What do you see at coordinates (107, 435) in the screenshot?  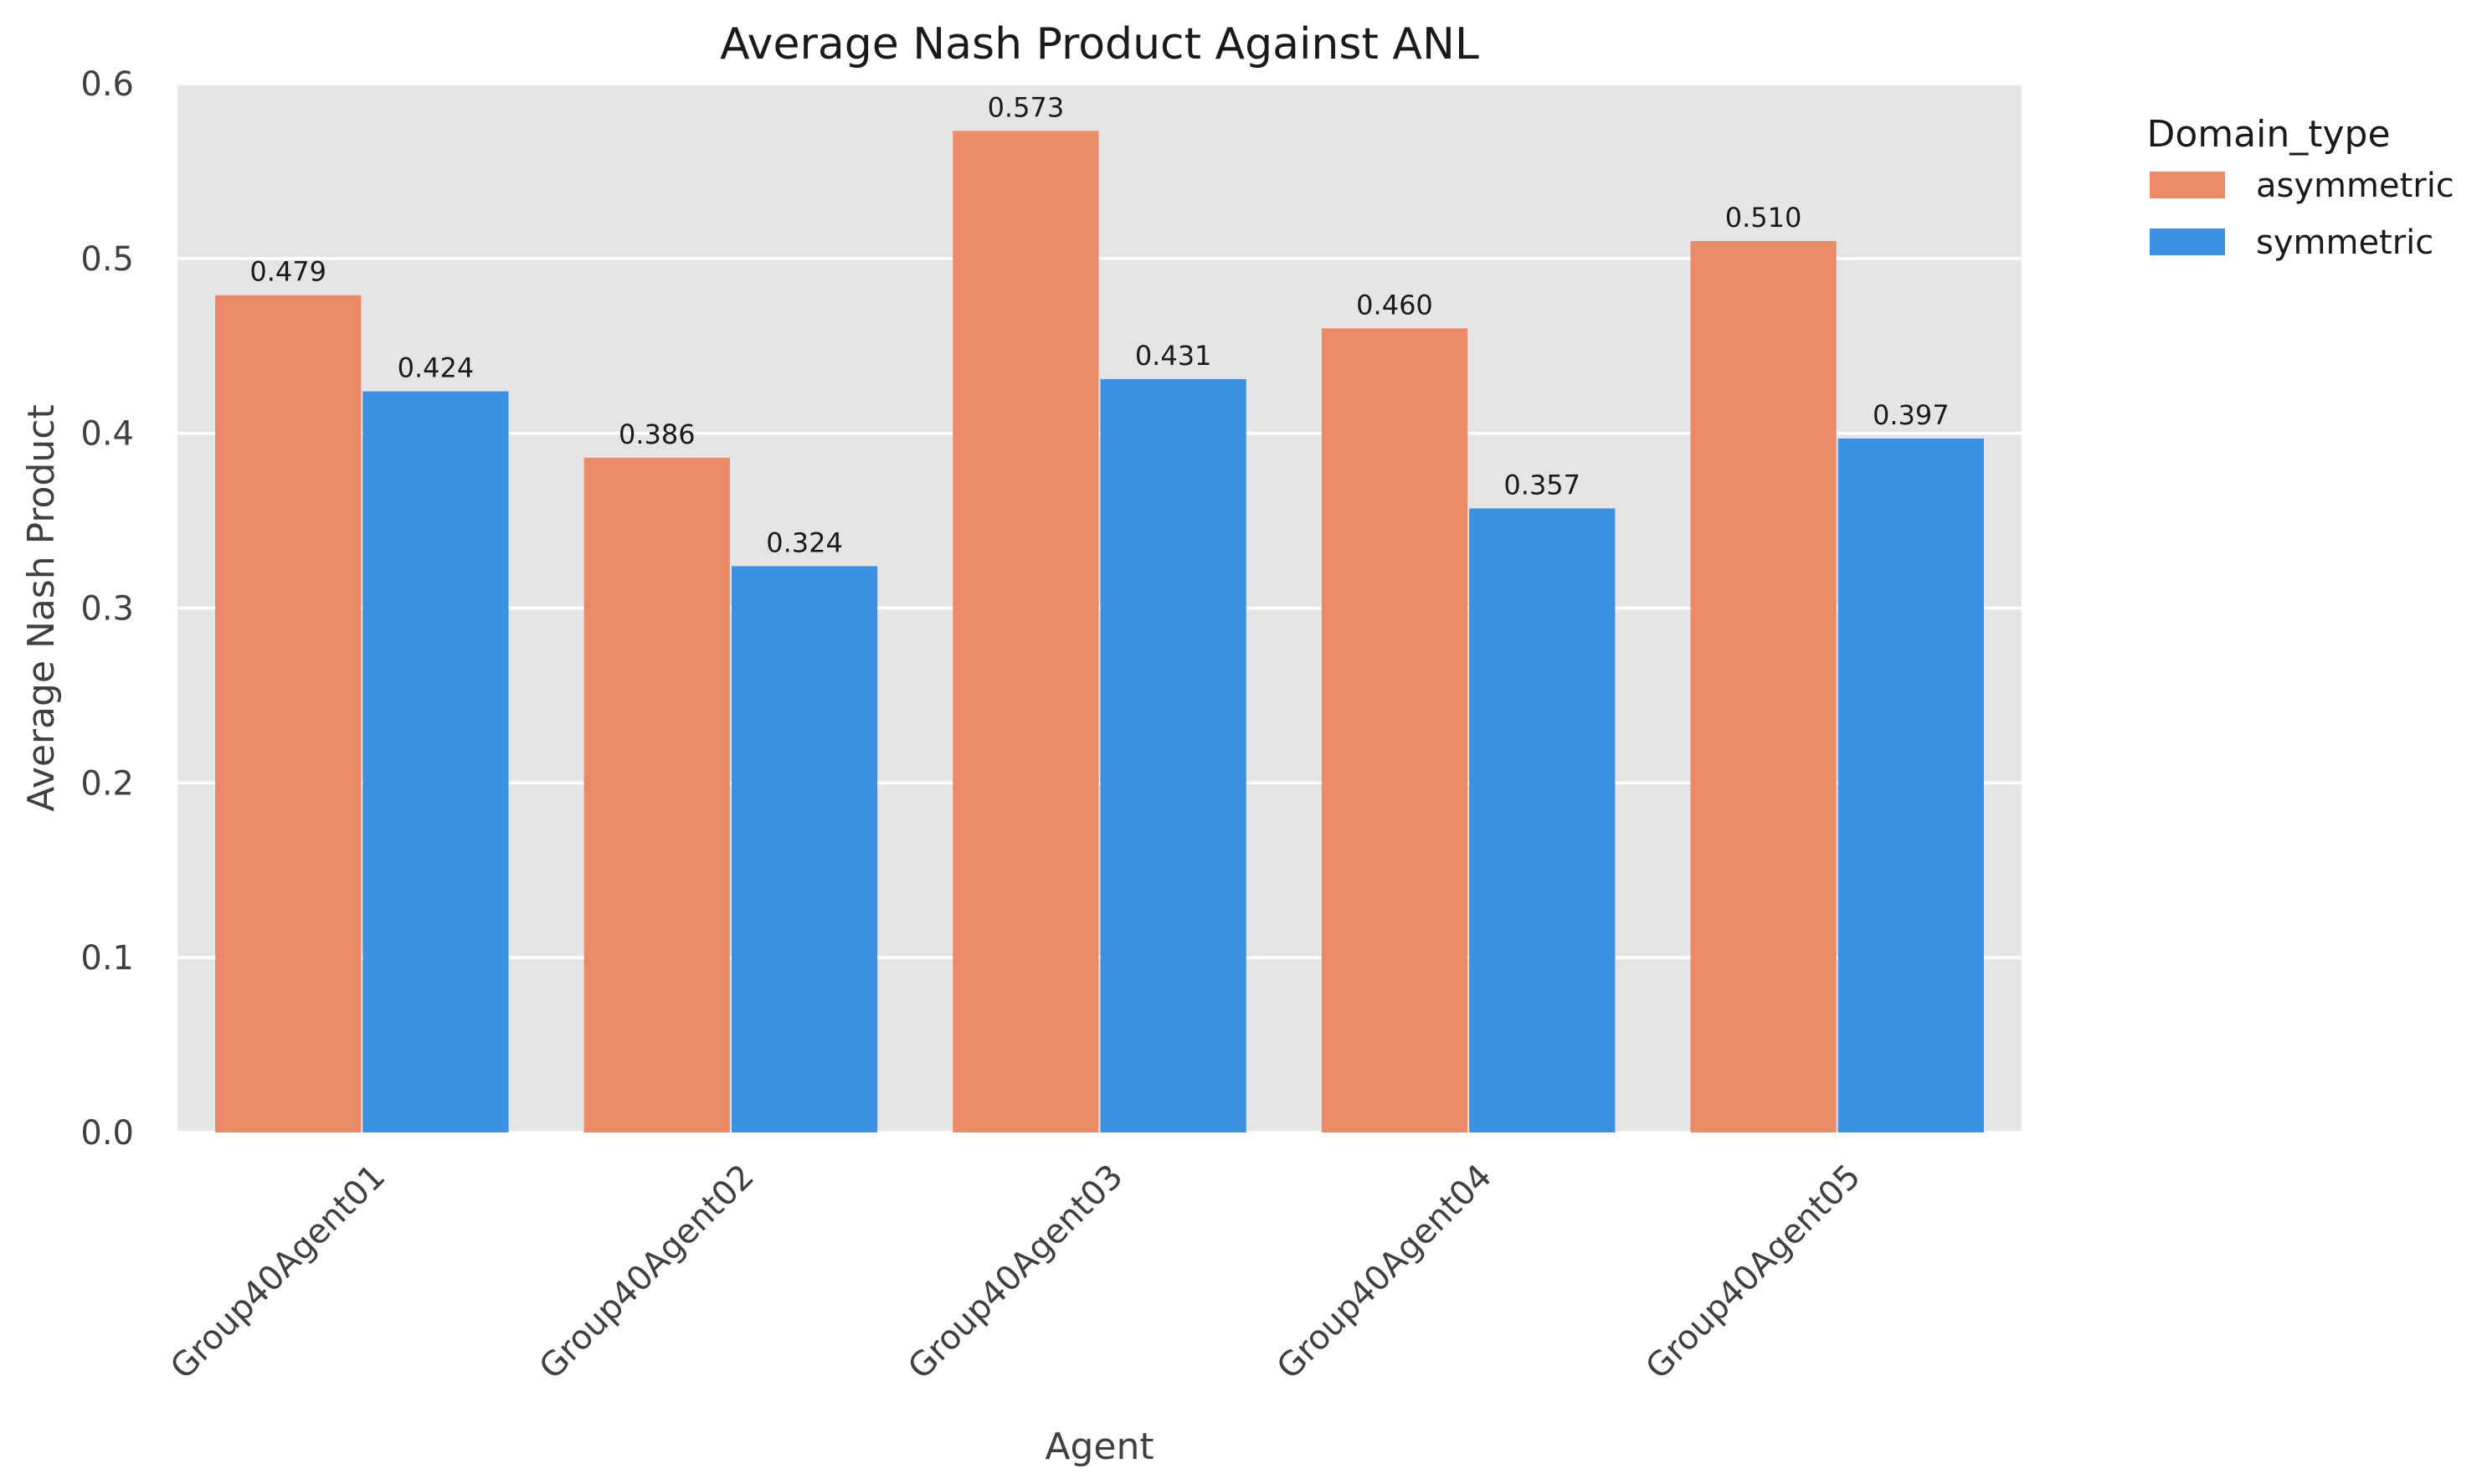 I see `y-tick-label: 0.4` at bounding box center [107, 435].